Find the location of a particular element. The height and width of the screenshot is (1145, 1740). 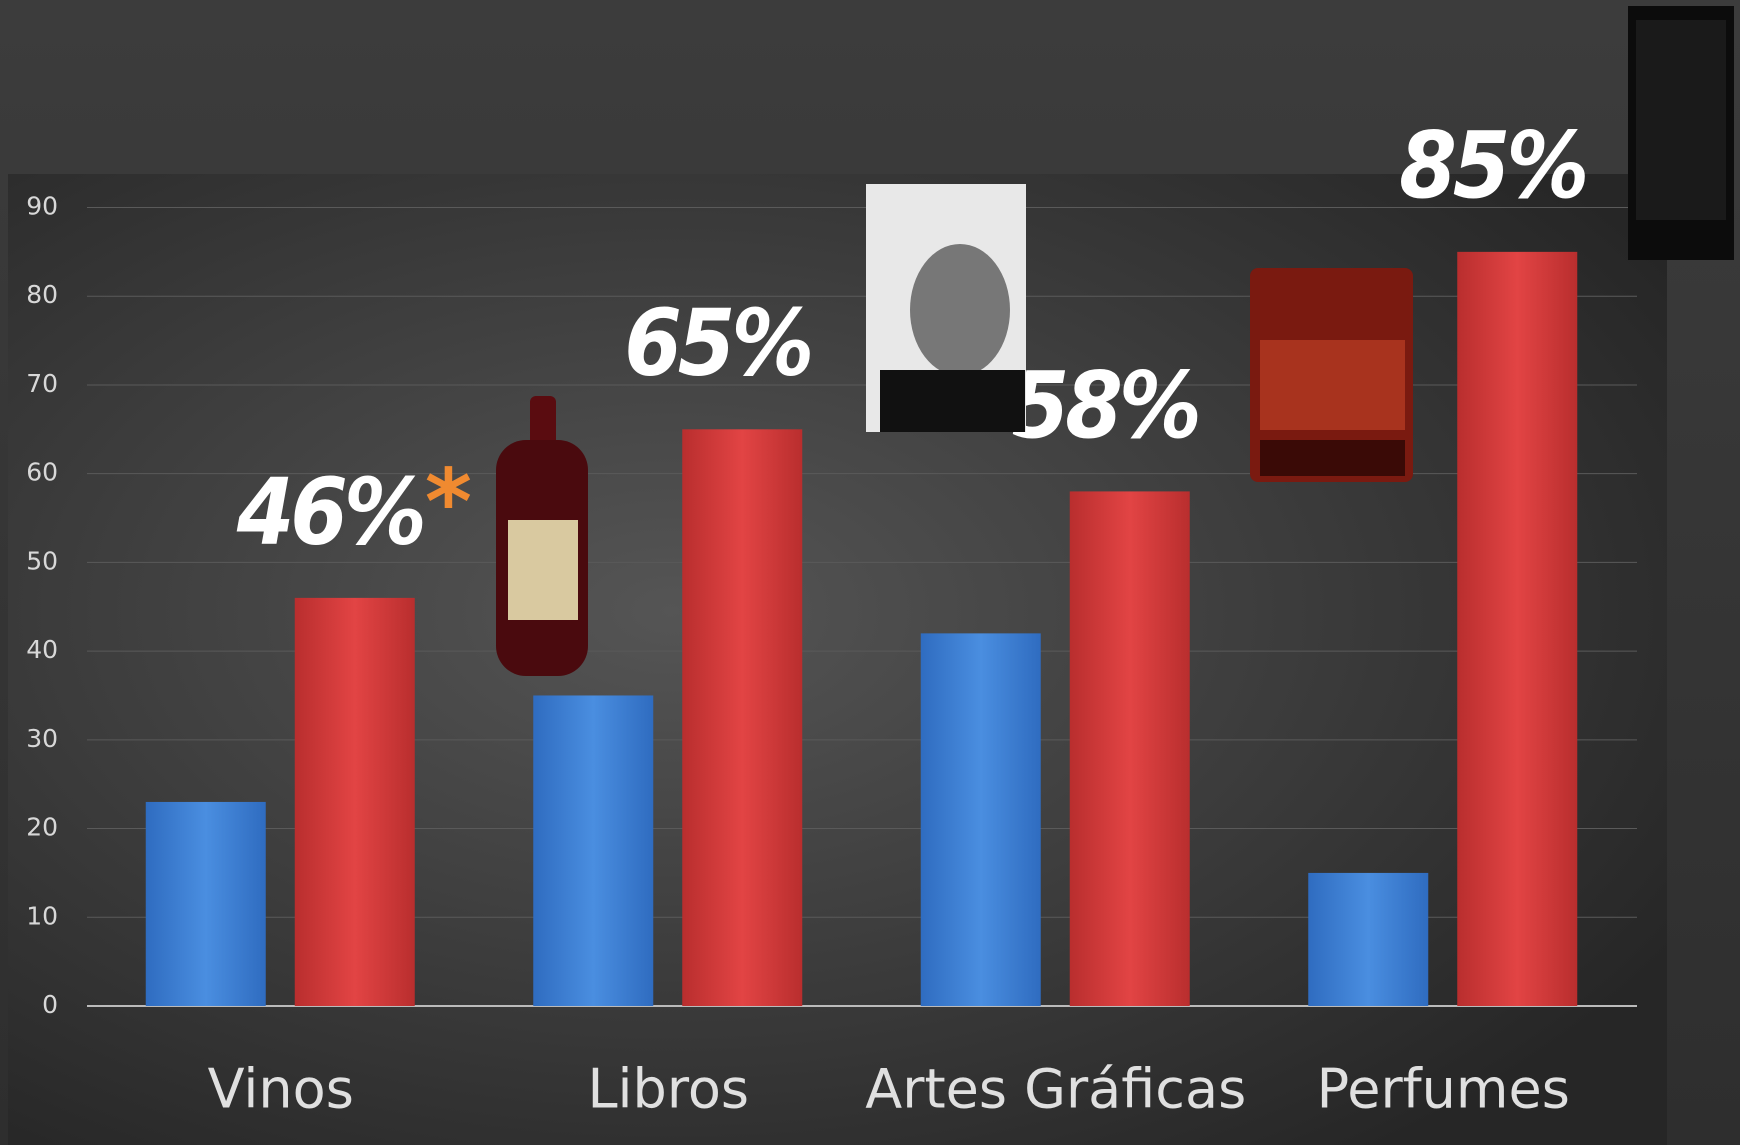

x-tick-label: Artes Gráficas is located at coordinates (1055, 1089).